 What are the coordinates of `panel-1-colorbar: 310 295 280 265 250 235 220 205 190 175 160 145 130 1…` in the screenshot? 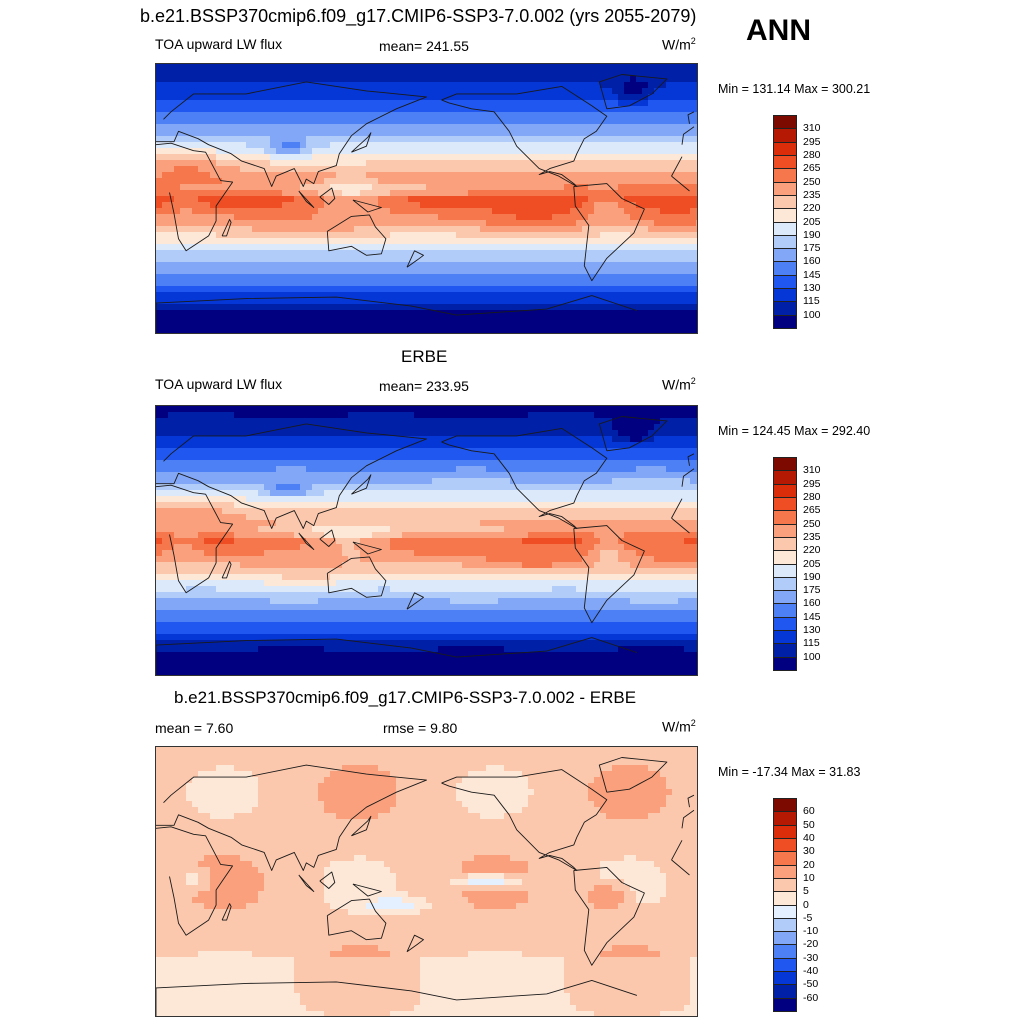 It's located at (797, 222).